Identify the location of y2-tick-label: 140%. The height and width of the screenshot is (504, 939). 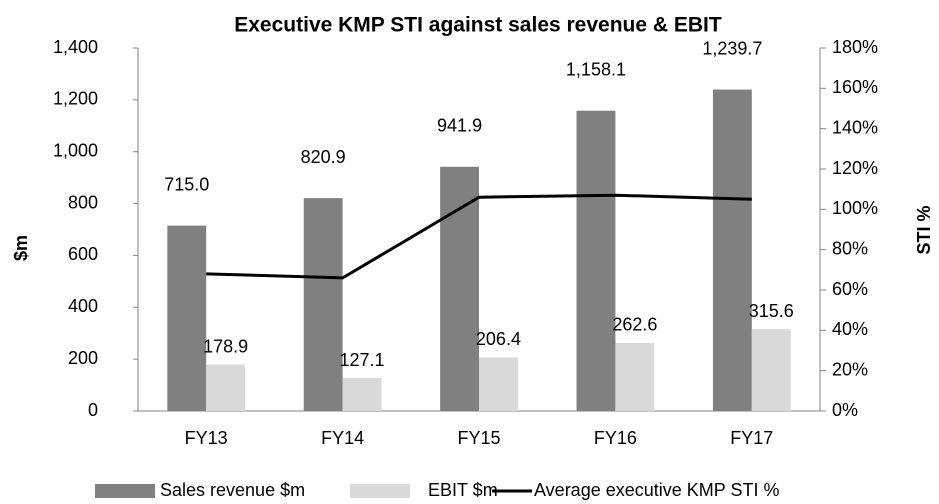
(855, 127).